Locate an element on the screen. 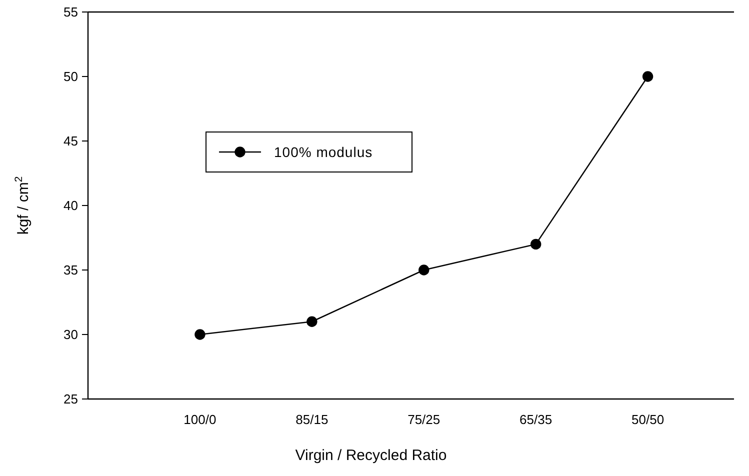 The height and width of the screenshot is (476, 749). y-tick-label: 45 is located at coordinates (71, 141).